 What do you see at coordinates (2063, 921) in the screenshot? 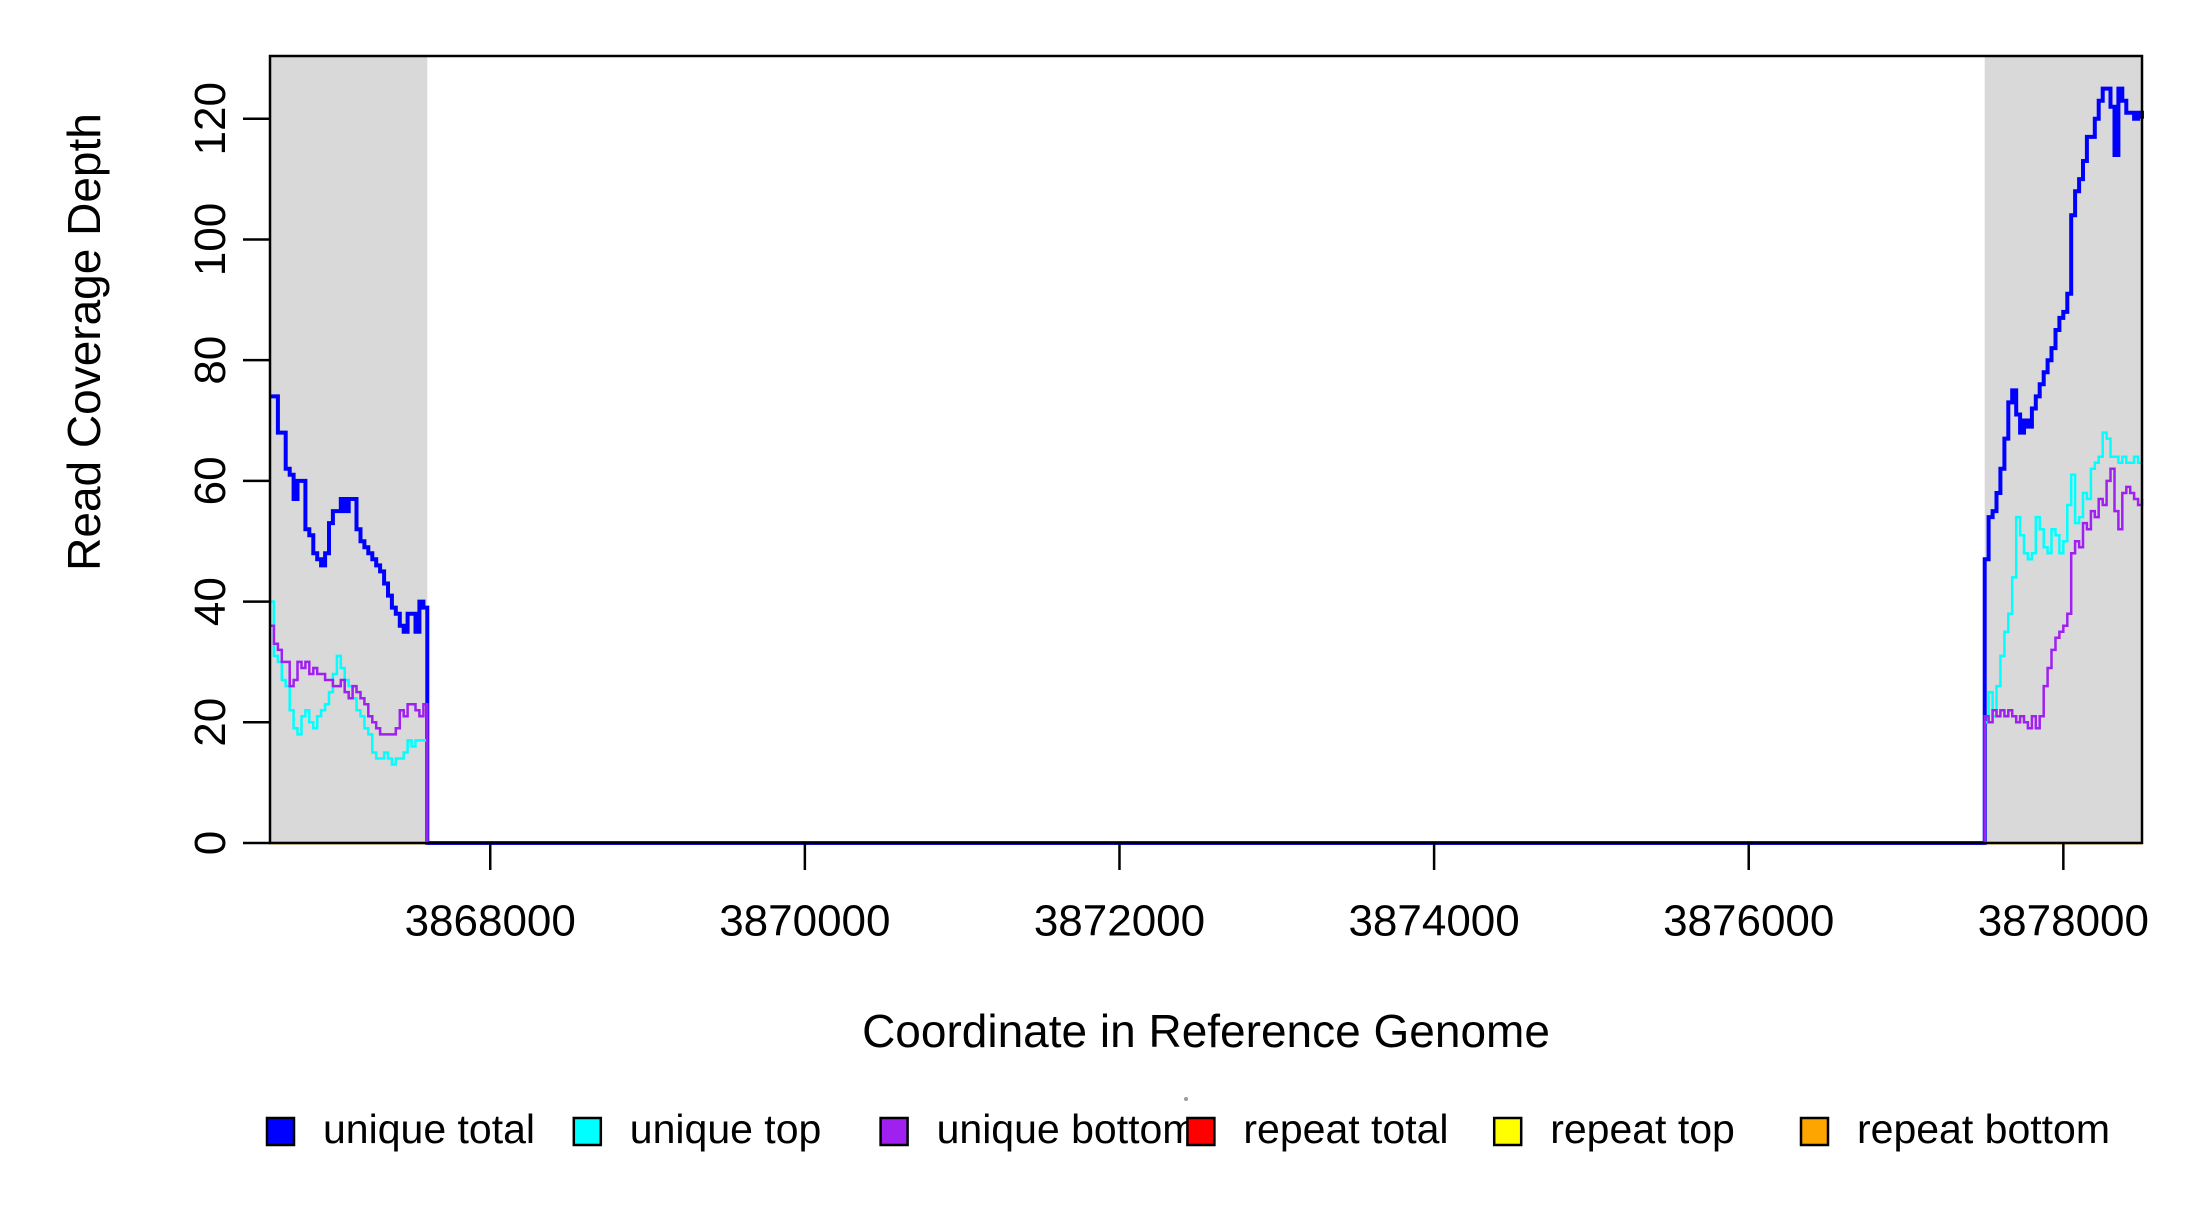
I see `x-tick-label: 3878000` at bounding box center [2063, 921].